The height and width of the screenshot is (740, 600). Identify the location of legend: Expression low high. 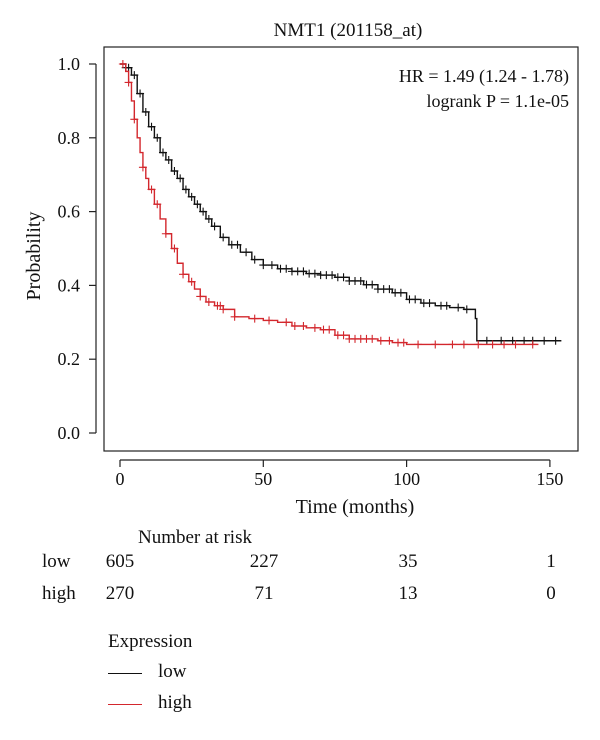
(150, 677).